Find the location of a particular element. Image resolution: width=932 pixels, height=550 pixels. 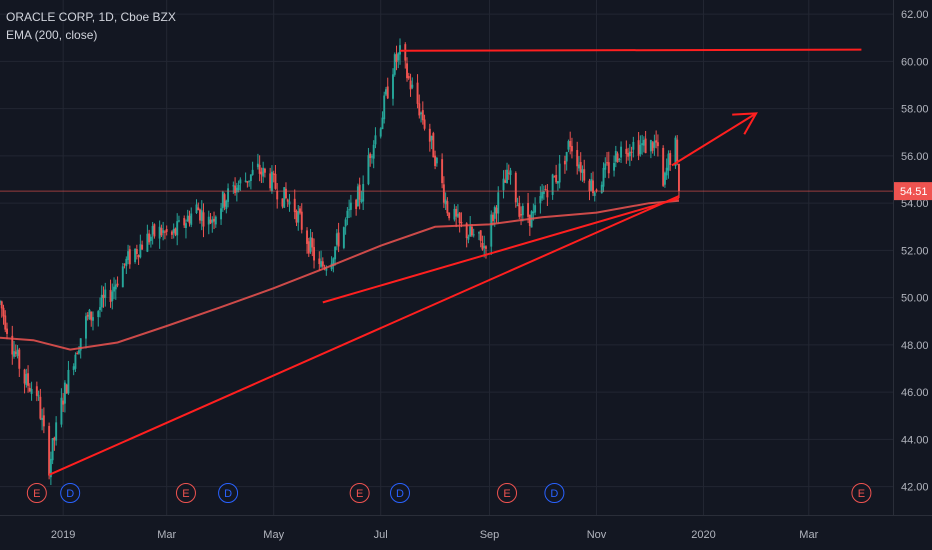

x-tick-label: May is located at coordinates (273, 535).